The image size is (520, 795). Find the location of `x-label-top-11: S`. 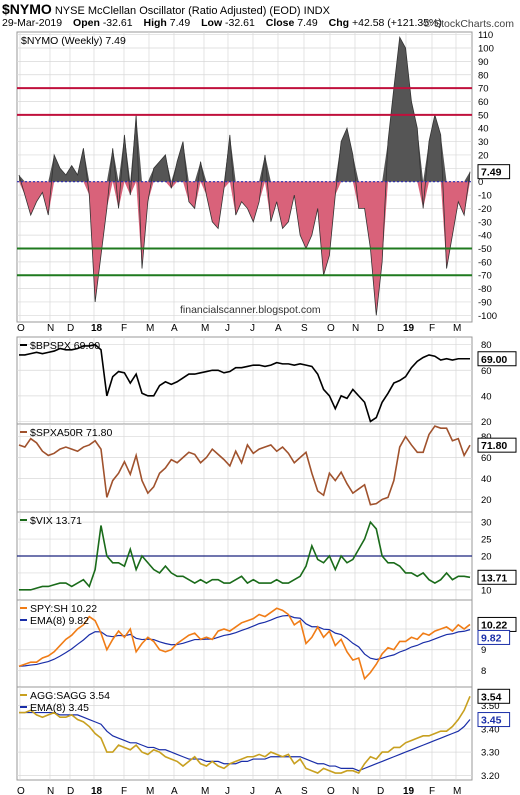

x-label-top-11: S is located at coordinates (304, 328).